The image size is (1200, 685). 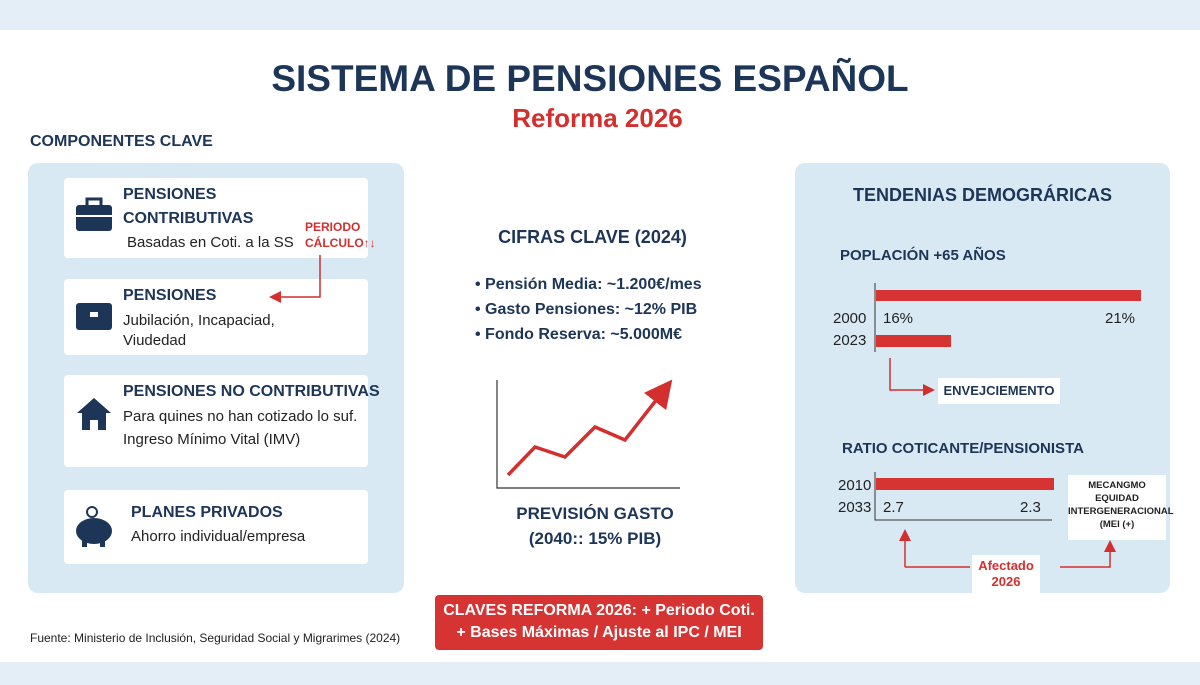 I want to click on bottom-band, so click(x=600, y=673).